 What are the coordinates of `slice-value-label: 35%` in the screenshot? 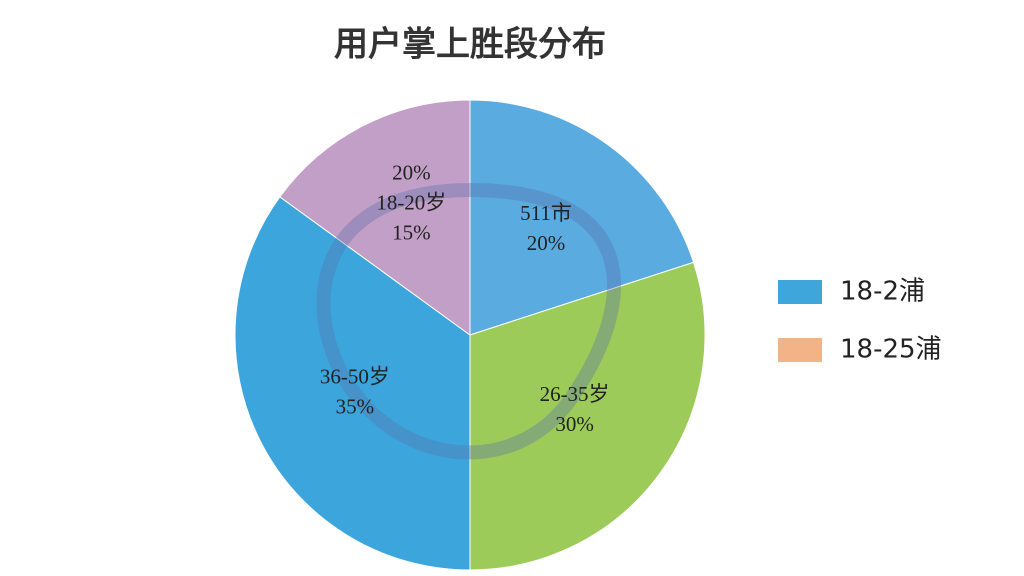 It's located at (355, 406).